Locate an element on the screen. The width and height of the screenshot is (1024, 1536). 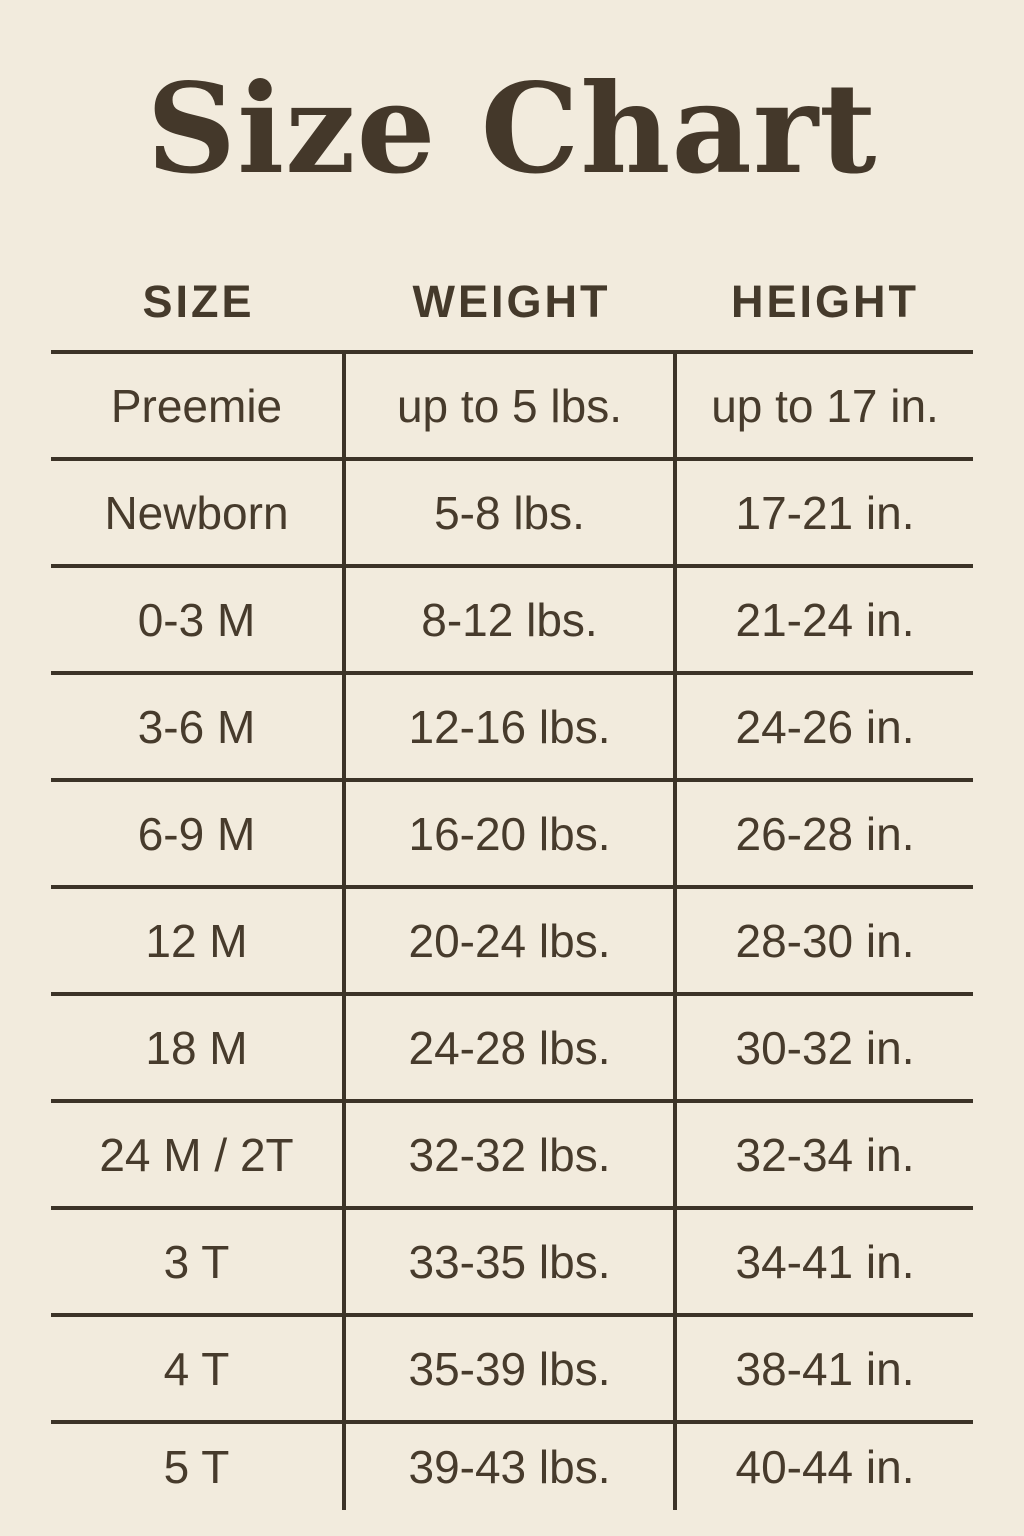
weight-cell: 35-39 lbs. is located at coordinates (511, 1369).